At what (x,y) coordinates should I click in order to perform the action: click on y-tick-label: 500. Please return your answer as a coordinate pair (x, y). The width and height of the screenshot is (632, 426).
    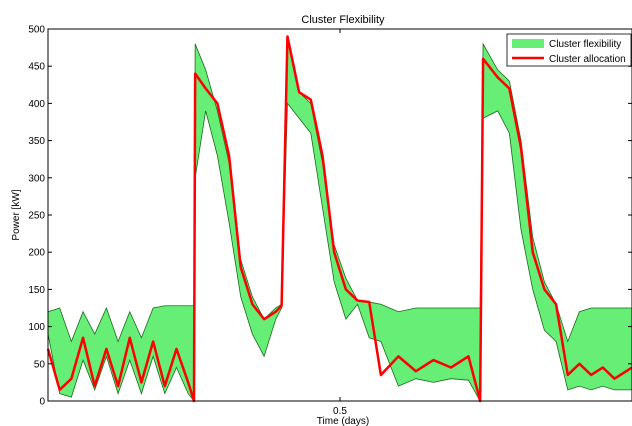
    Looking at the image, I should click on (36, 30).